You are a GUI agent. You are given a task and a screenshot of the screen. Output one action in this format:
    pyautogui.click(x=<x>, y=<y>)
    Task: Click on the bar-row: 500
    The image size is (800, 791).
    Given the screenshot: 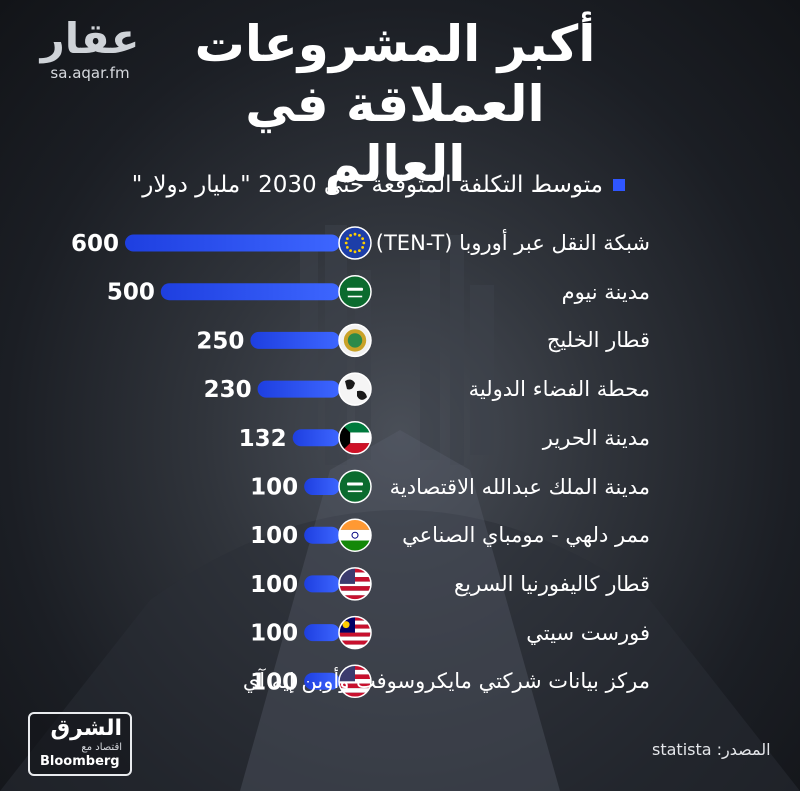 What is the action you would take?
    pyautogui.click(x=239, y=291)
    